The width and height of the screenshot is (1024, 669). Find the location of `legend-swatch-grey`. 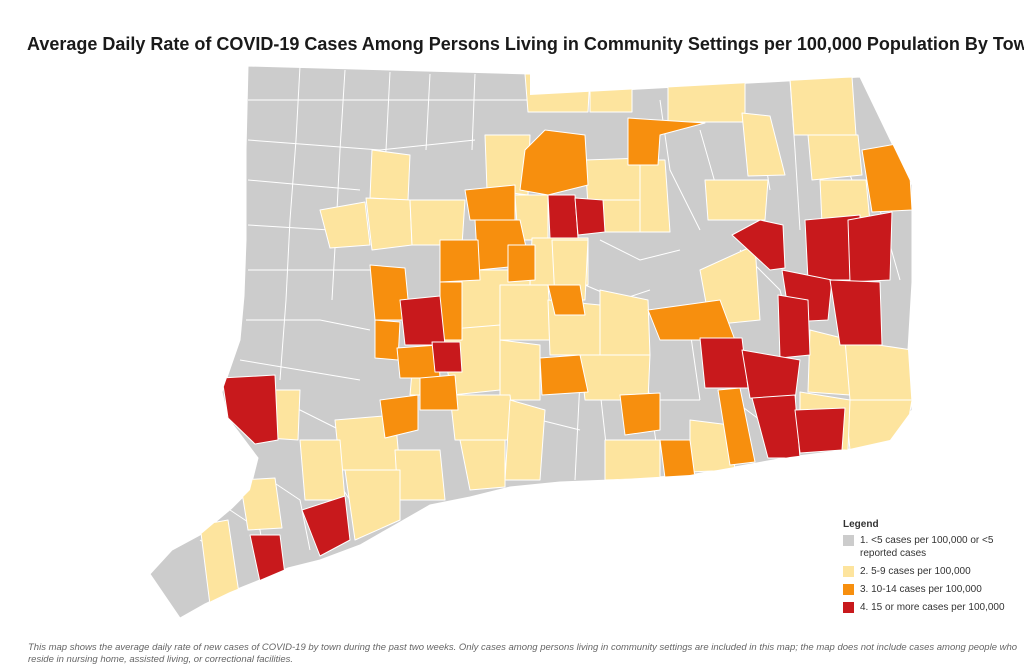

legend-swatch-grey is located at coordinates (848, 540).